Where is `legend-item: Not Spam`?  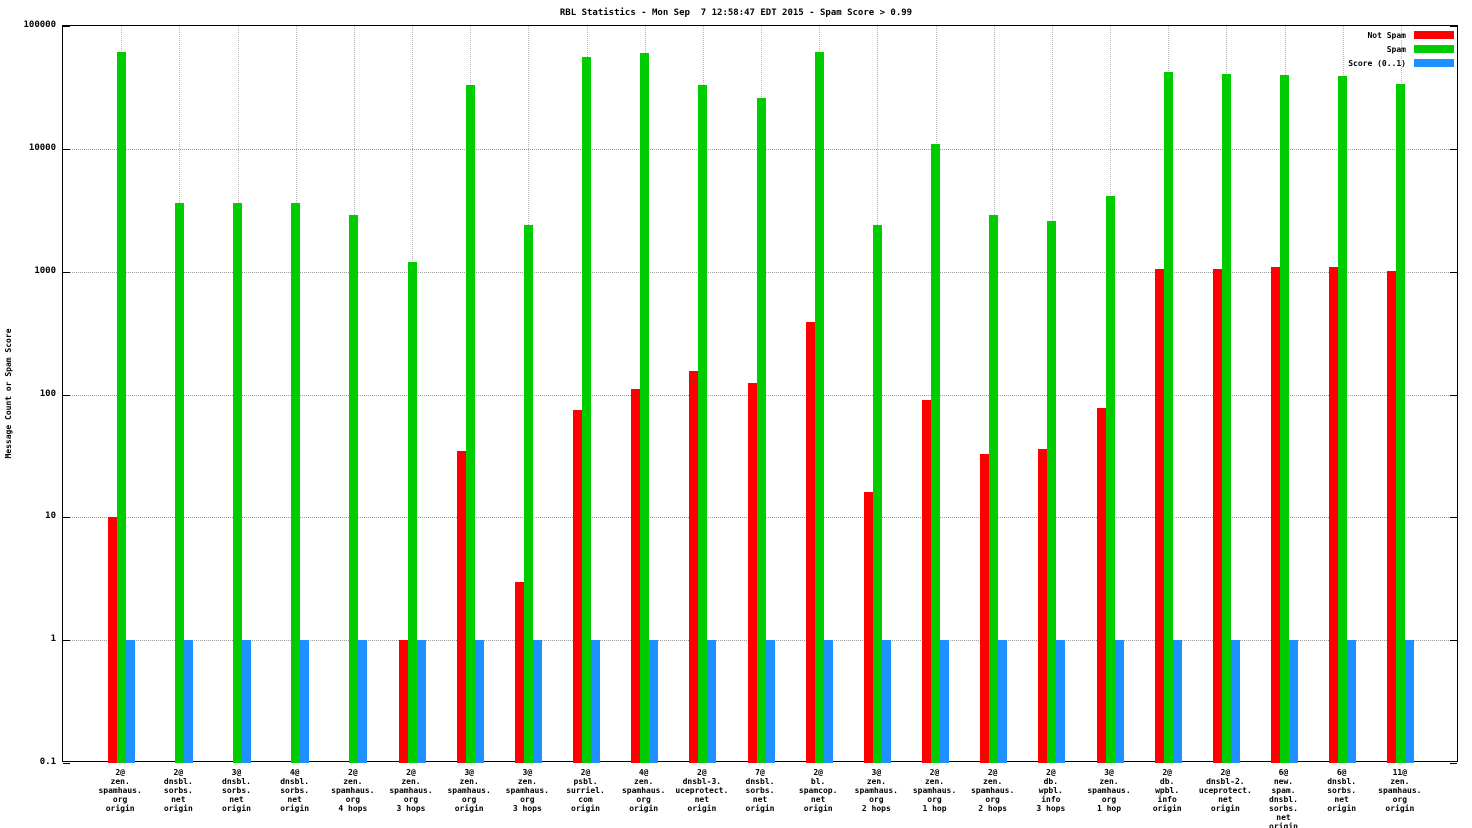
legend-item: Not Spam is located at coordinates (1410, 35).